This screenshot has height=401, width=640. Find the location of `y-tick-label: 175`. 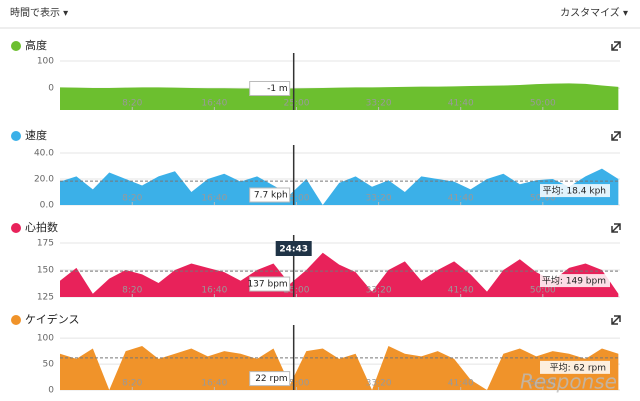

y-tick-label: 175 is located at coordinates (45, 244).